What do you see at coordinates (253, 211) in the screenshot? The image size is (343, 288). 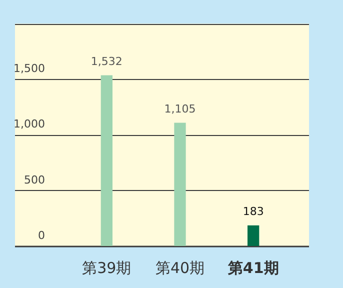 I see `data-label: 183` at bounding box center [253, 211].